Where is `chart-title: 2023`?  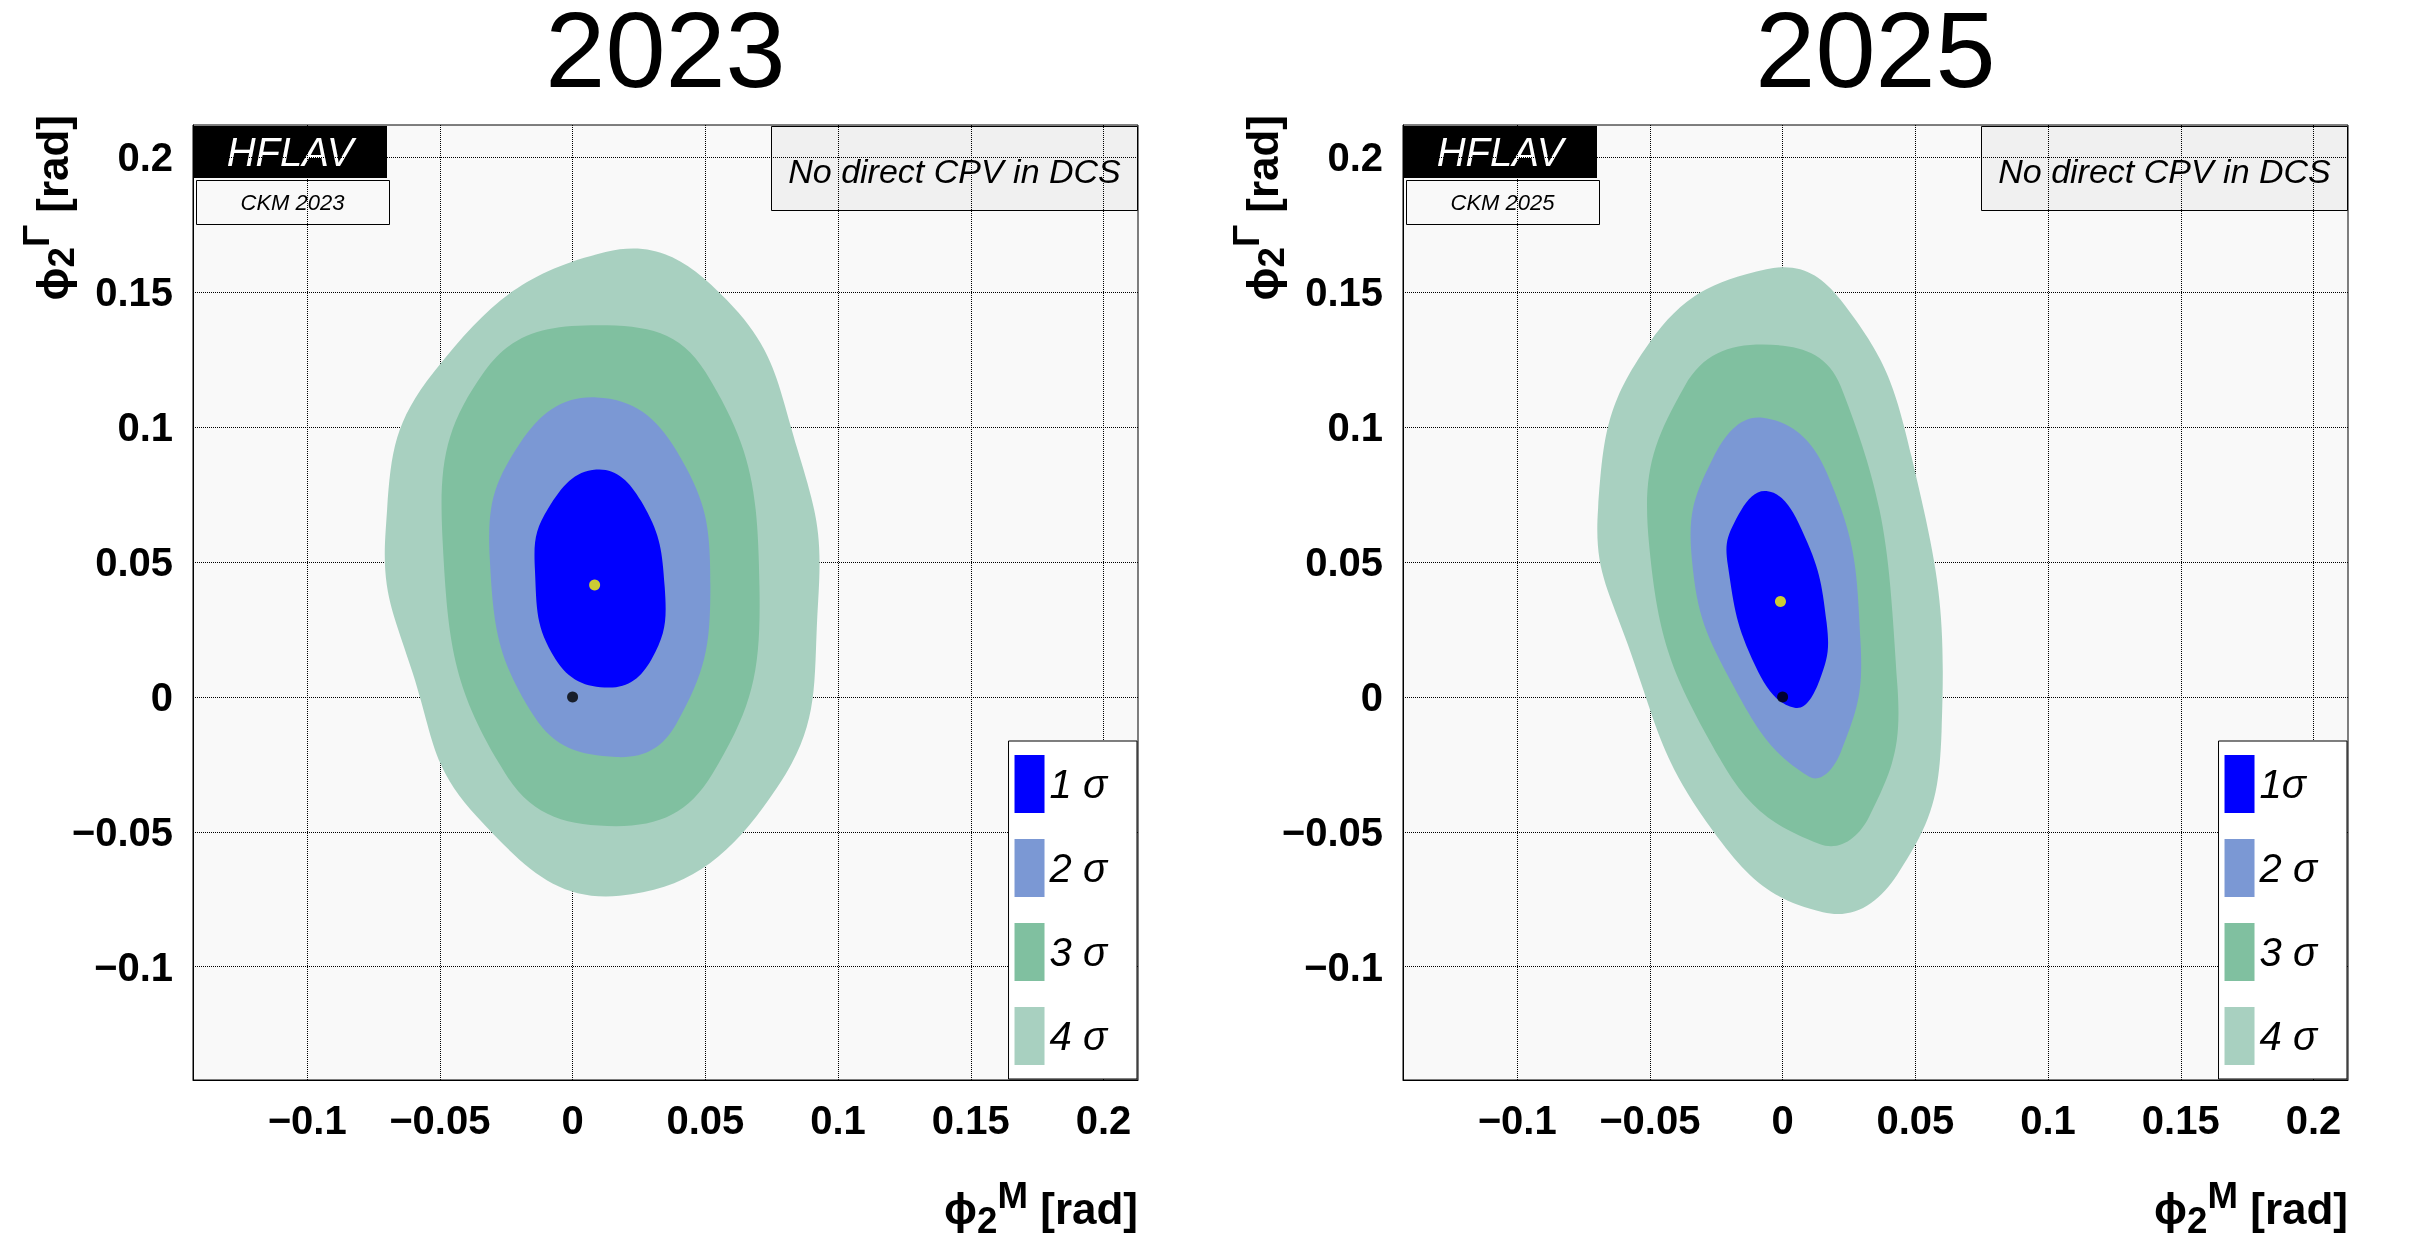 chart-title: 2023 is located at coordinates (665, 55).